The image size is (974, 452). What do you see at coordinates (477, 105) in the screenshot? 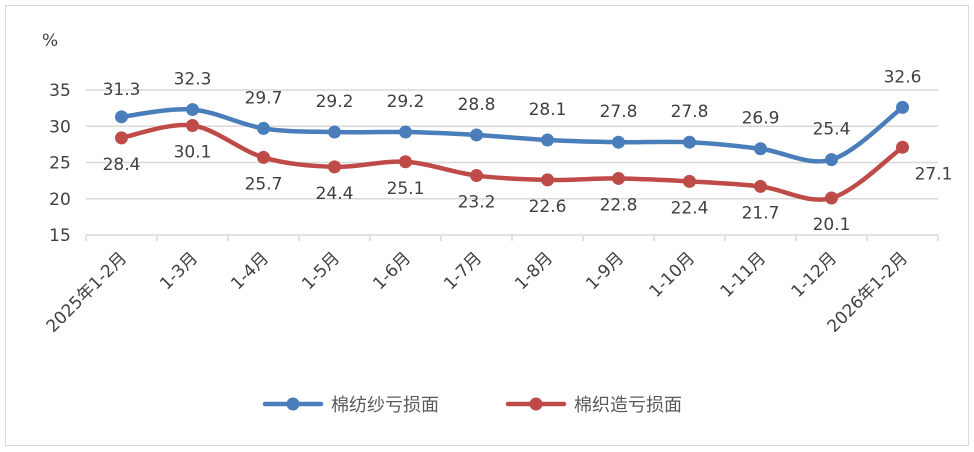
I see `data-label: 28.8` at bounding box center [477, 105].